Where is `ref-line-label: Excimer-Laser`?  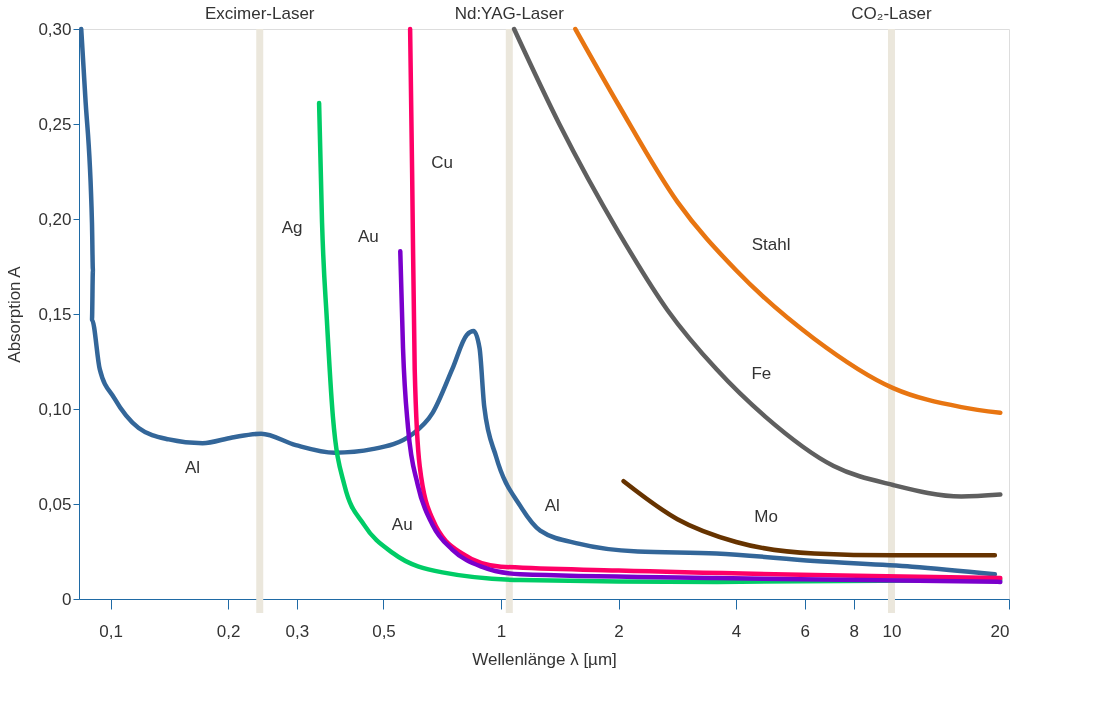
ref-line-label: Excimer-Laser is located at coordinates (259, 13).